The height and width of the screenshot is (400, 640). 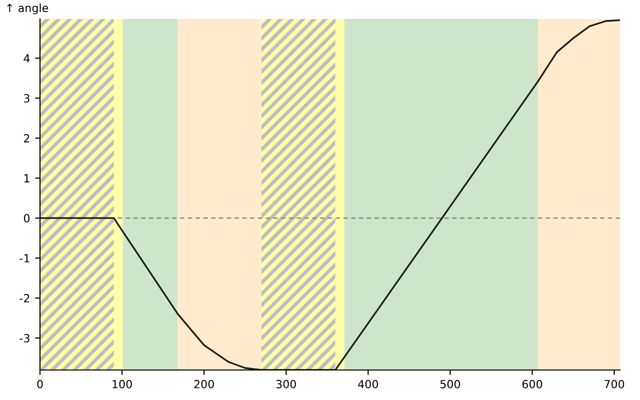 What do you see at coordinates (40, 384) in the screenshot?
I see `x-tick-label: 0` at bounding box center [40, 384].